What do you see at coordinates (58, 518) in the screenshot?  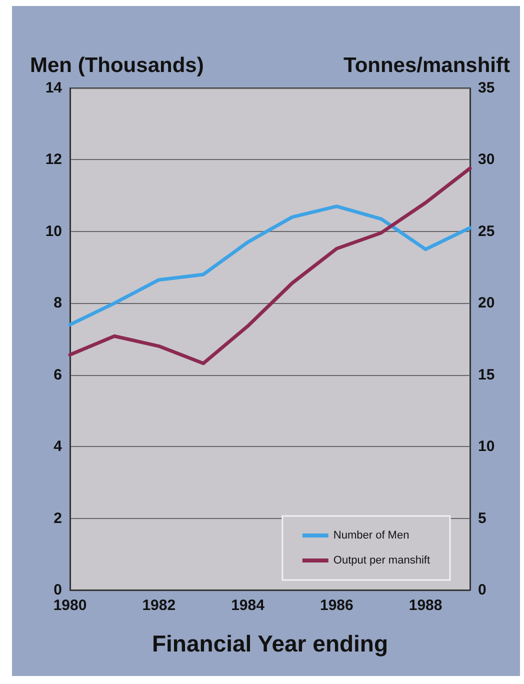 I see `y-tick-label: 2` at bounding box center [58, 518].